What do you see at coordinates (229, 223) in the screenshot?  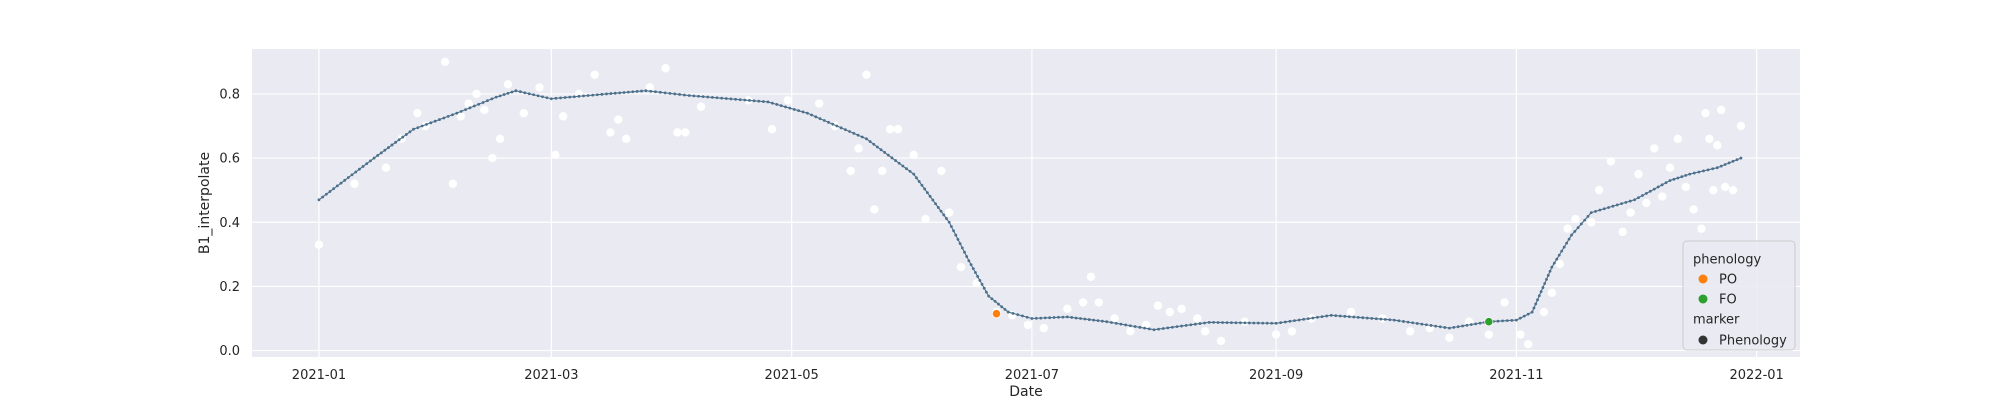 I see `y-axis: 0.0 0.2 0.4 0.6 0.8` at bounding box center [229, 223].